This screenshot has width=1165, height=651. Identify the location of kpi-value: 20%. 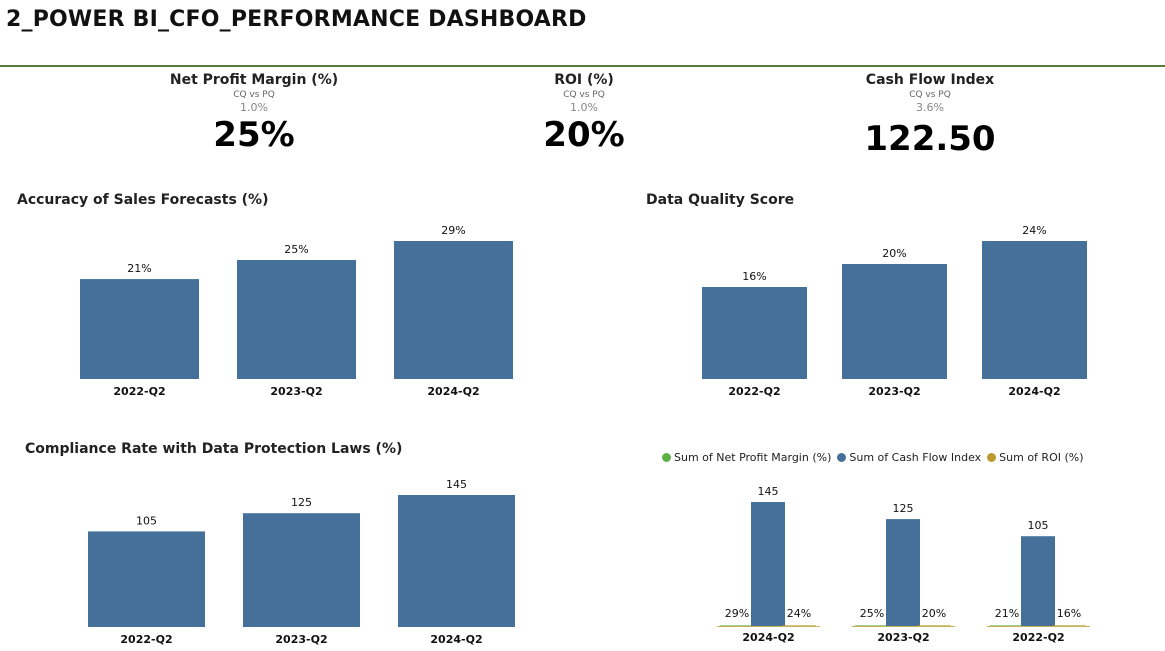
(584, 135).